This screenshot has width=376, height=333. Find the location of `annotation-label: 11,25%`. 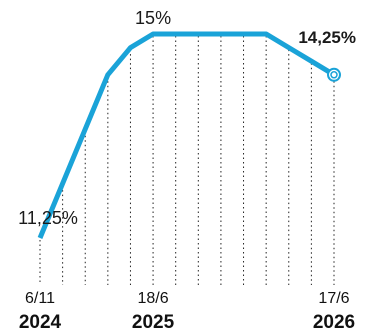

annotation-label: 11,25% is located at coordinates (48, 218).